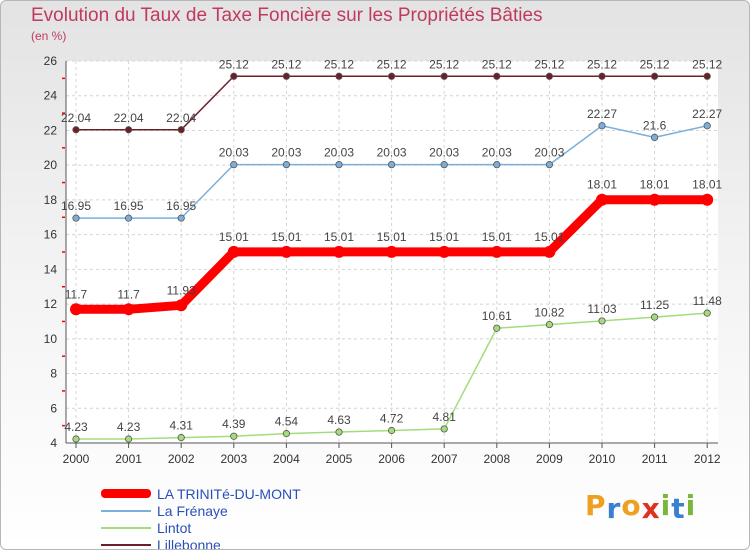 This screenshot has width=750, height=550. Describe the element at coordinates (444, 459) in the screenshot. I see `x-tick-label: 2007` at that location.